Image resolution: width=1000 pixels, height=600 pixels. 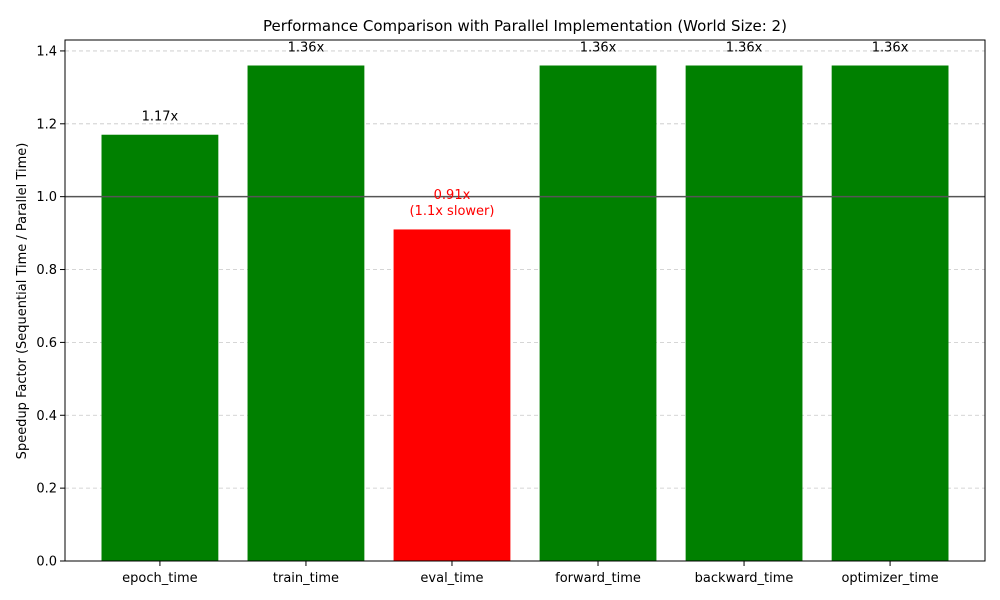 What do you see at coordinates (46, 343) in the screenshot?
I see `y-tick-label: 0.6` at bounding box center [46, 343].